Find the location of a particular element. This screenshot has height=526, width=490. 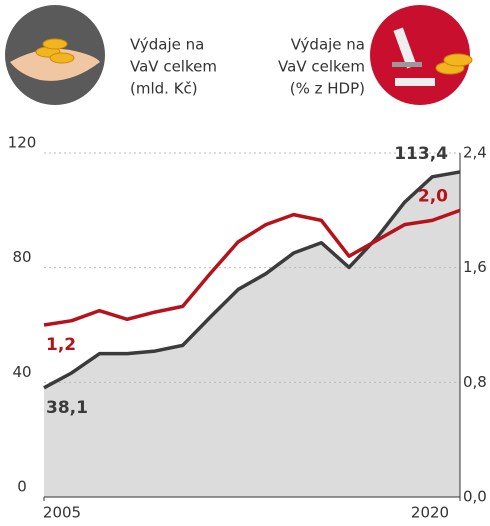

x-tick-label: 2020 is located at coordinates (430, 513).